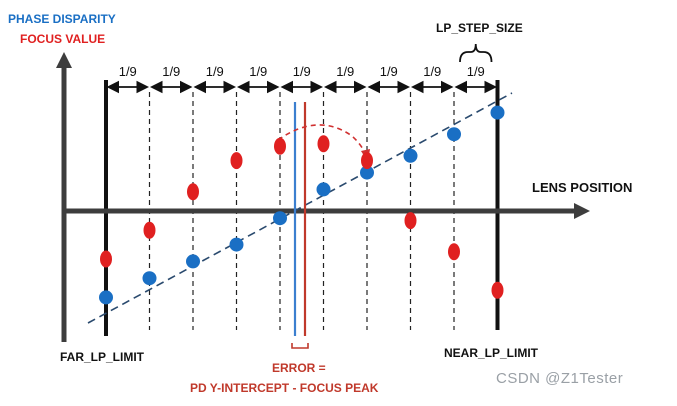  What do you see at coordinates (479, 28) in the screenshot?
I see `lp-step-size-label: LP_STEP_SIZE` at bounding box center [479, 28].